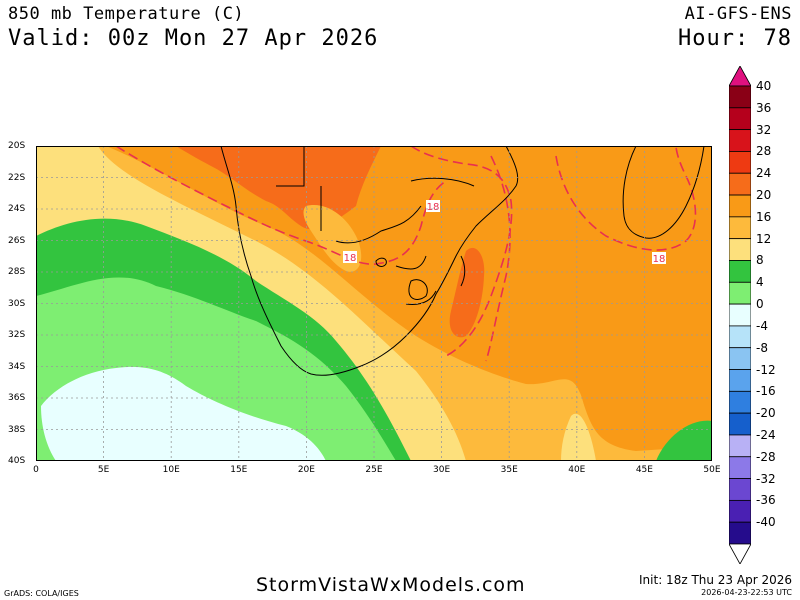 The image size is (800, 600). Describe the element at coordinates (762, 347) in the screenshot. I see `colorbar-label: -8` at that location.